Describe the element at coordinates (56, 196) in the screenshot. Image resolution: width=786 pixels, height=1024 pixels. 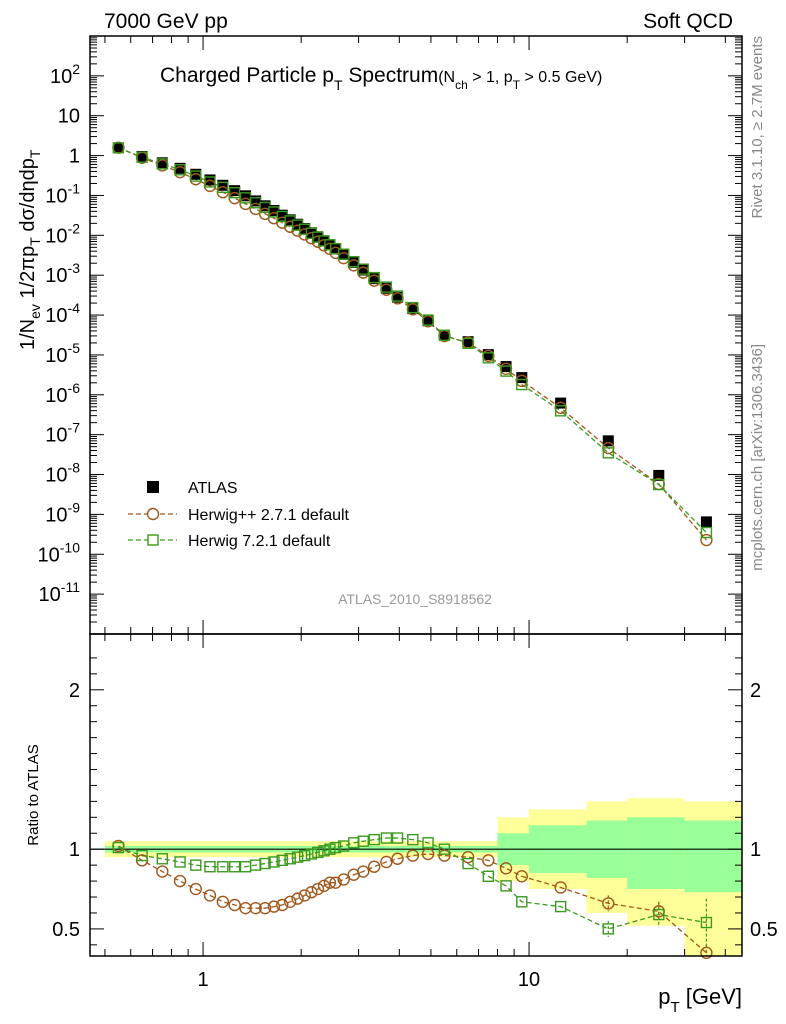
I see `y-tick-base-10: 10` at that location.